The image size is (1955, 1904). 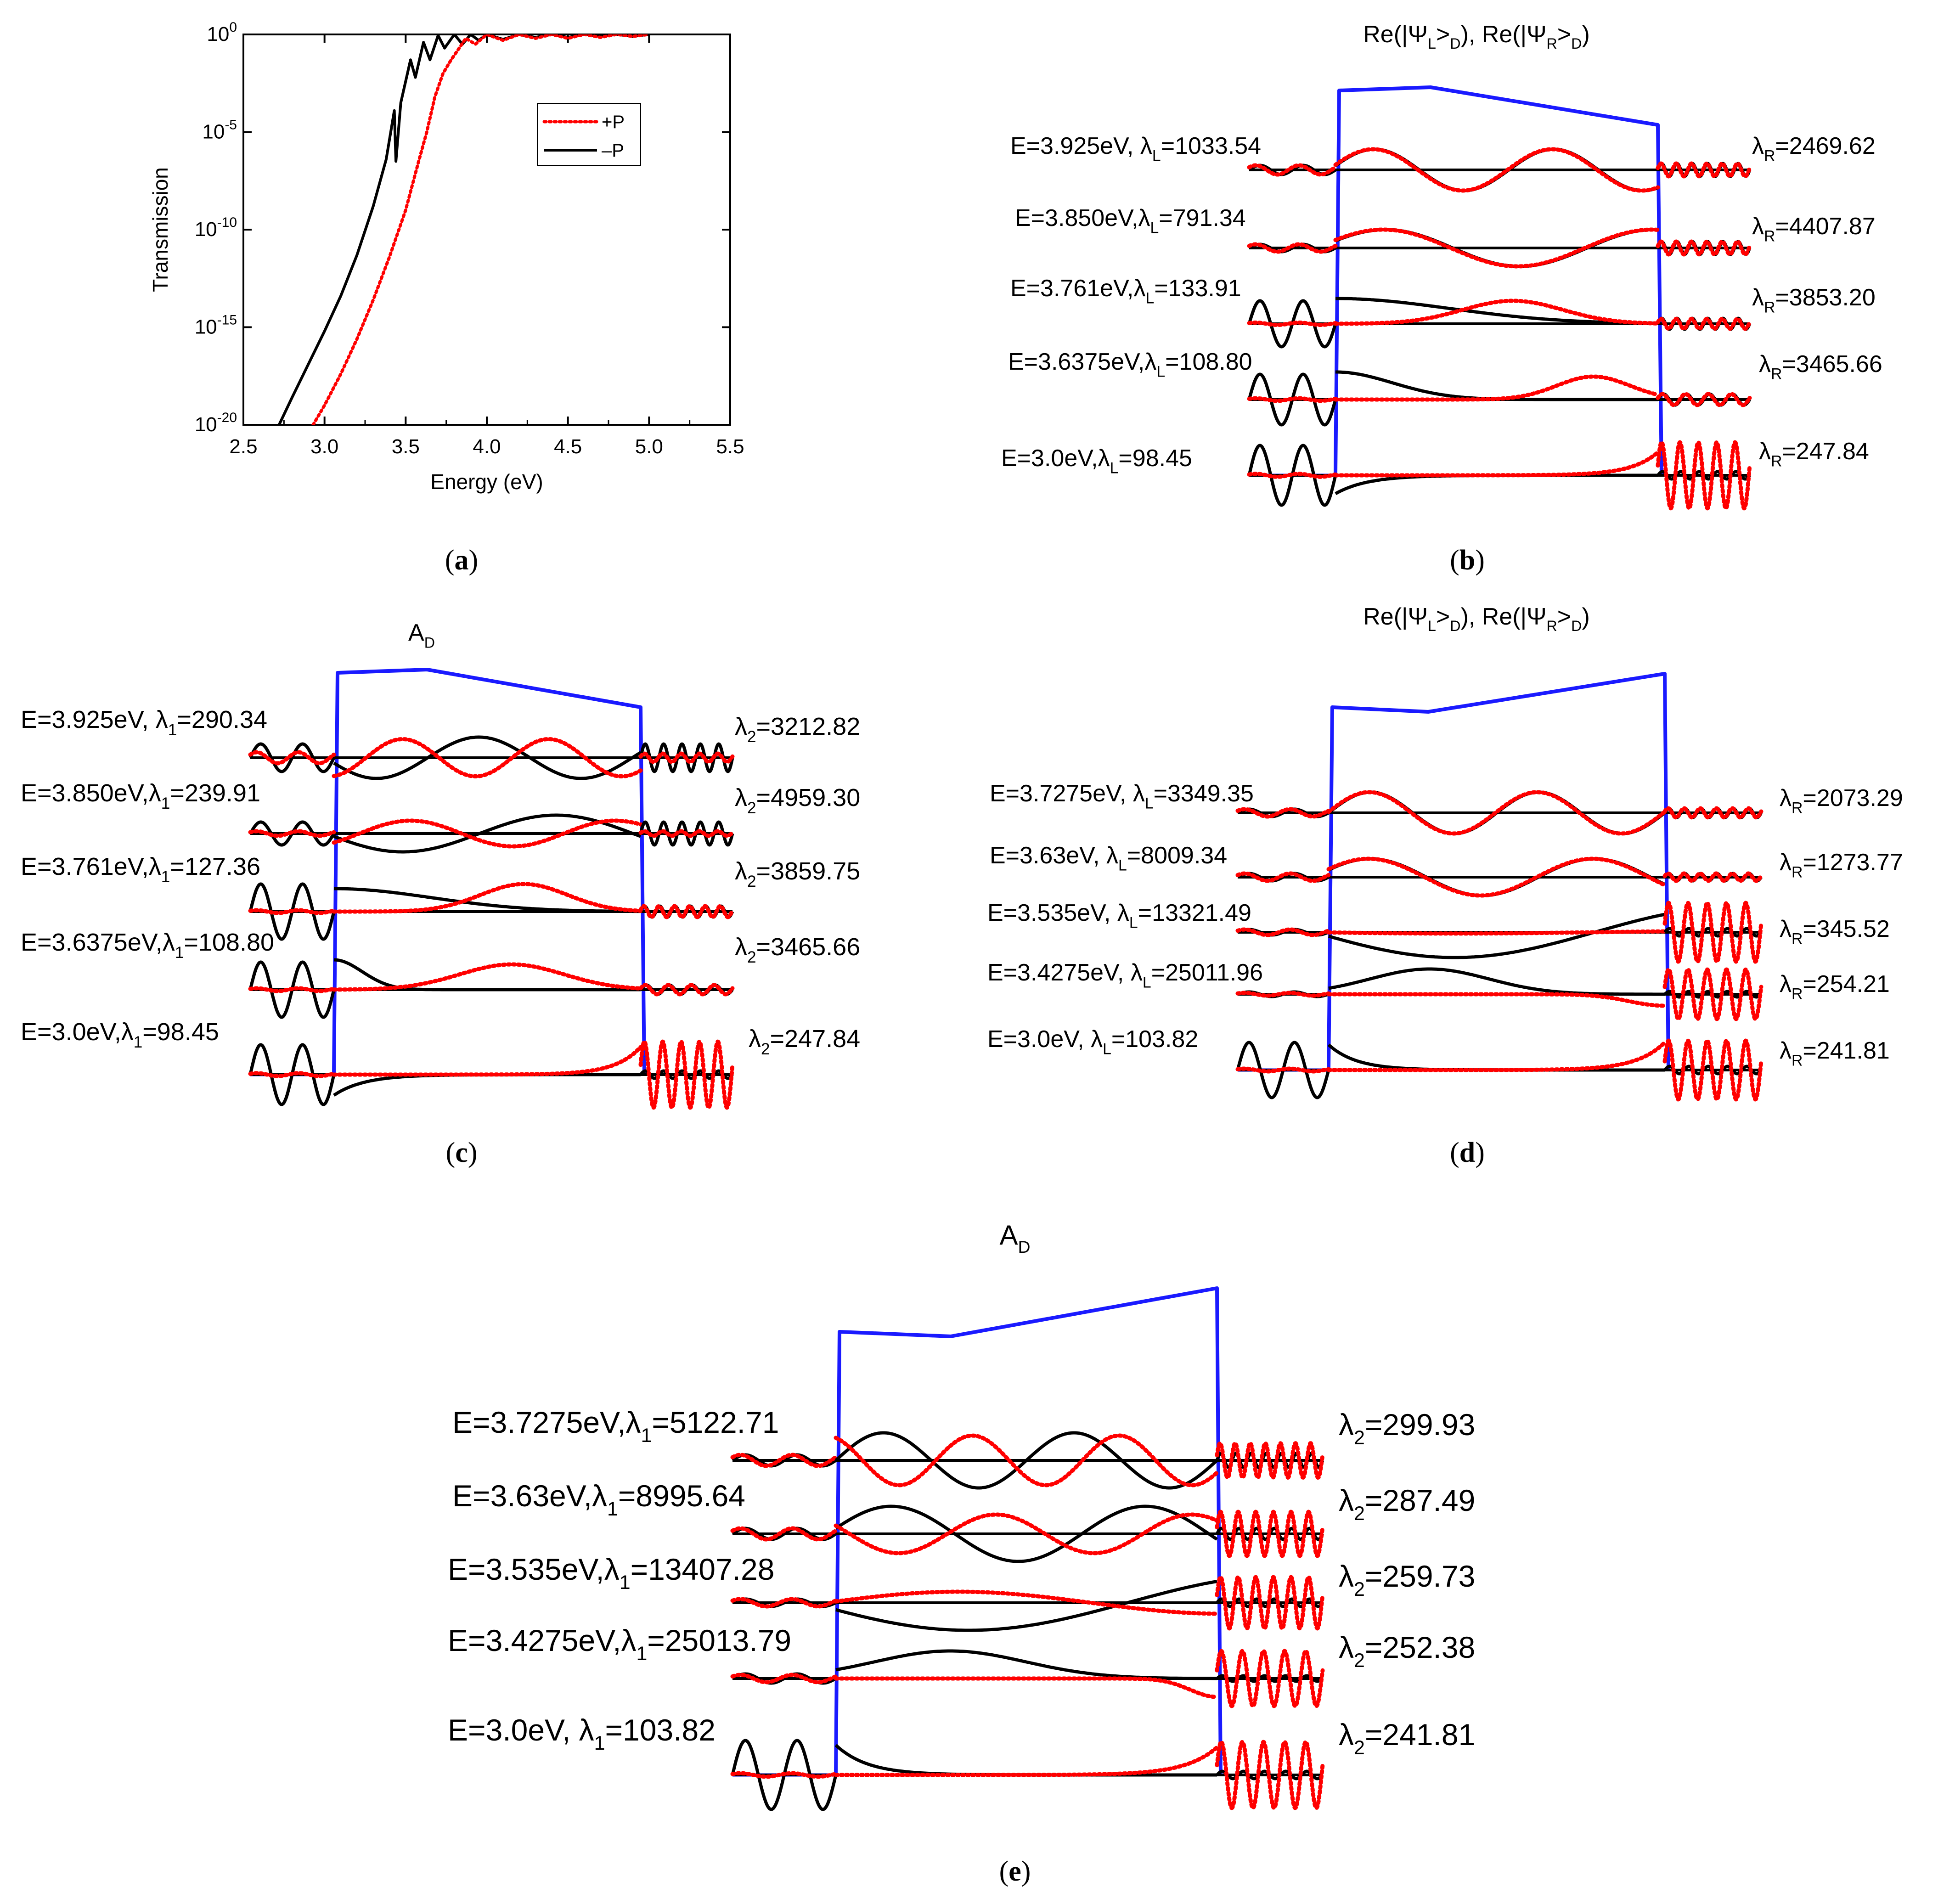 I want to click on y-tick-exponent: -10, so click(x=227, y=222).